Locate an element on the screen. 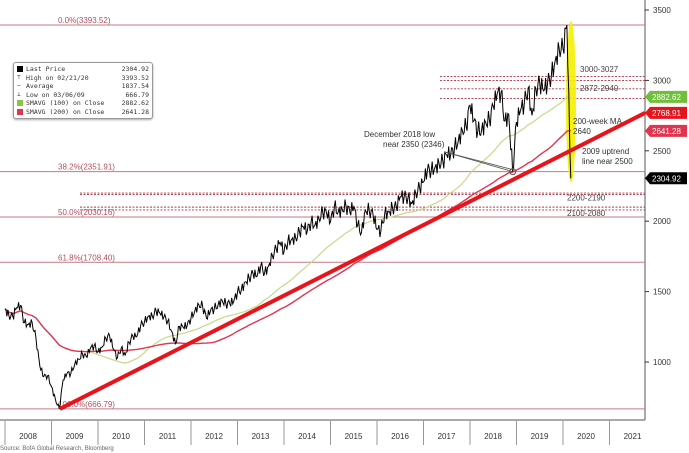 This screenshot has width=689, height=453. x-tick-label: 2015 is located at coordinates (354, 436).